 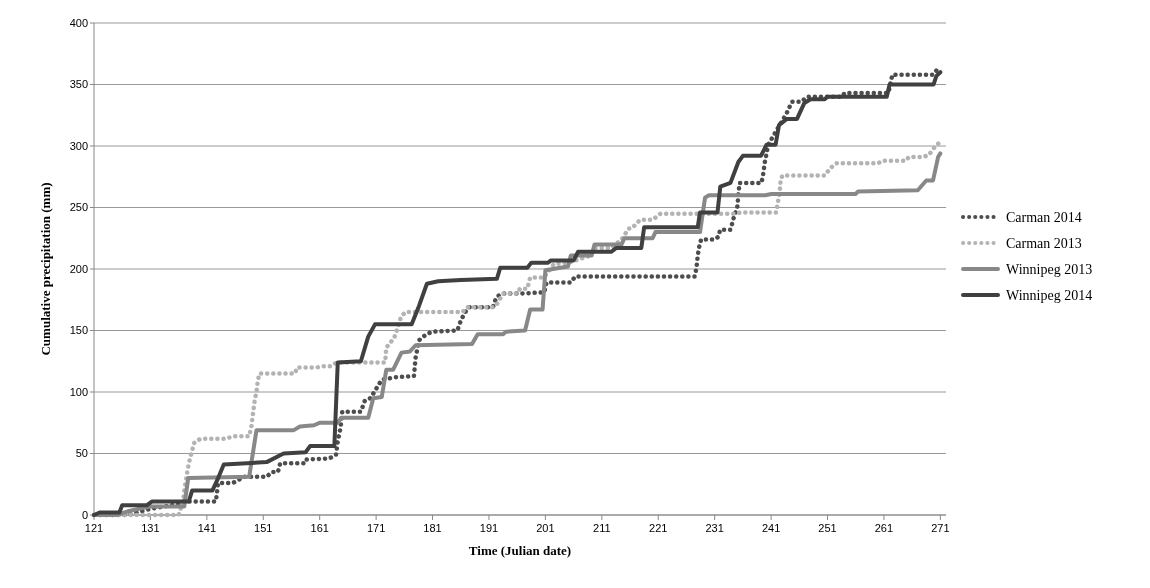 I want to click on legend-label: Winnipeg 2013, so click(x=1049, y=269).